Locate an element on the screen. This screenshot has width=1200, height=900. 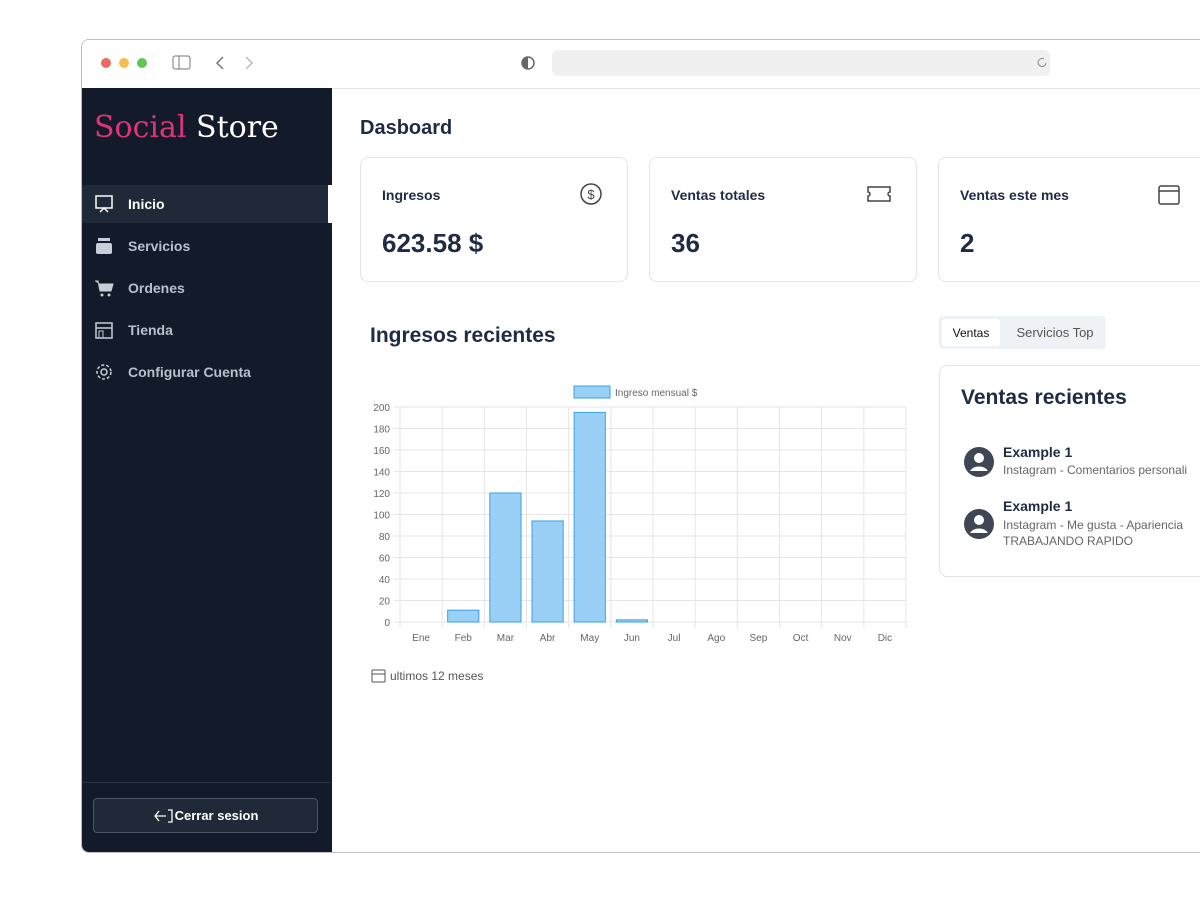
stat-card: Ingresos 623.58 $ $ is located at coordinates (494, 219).